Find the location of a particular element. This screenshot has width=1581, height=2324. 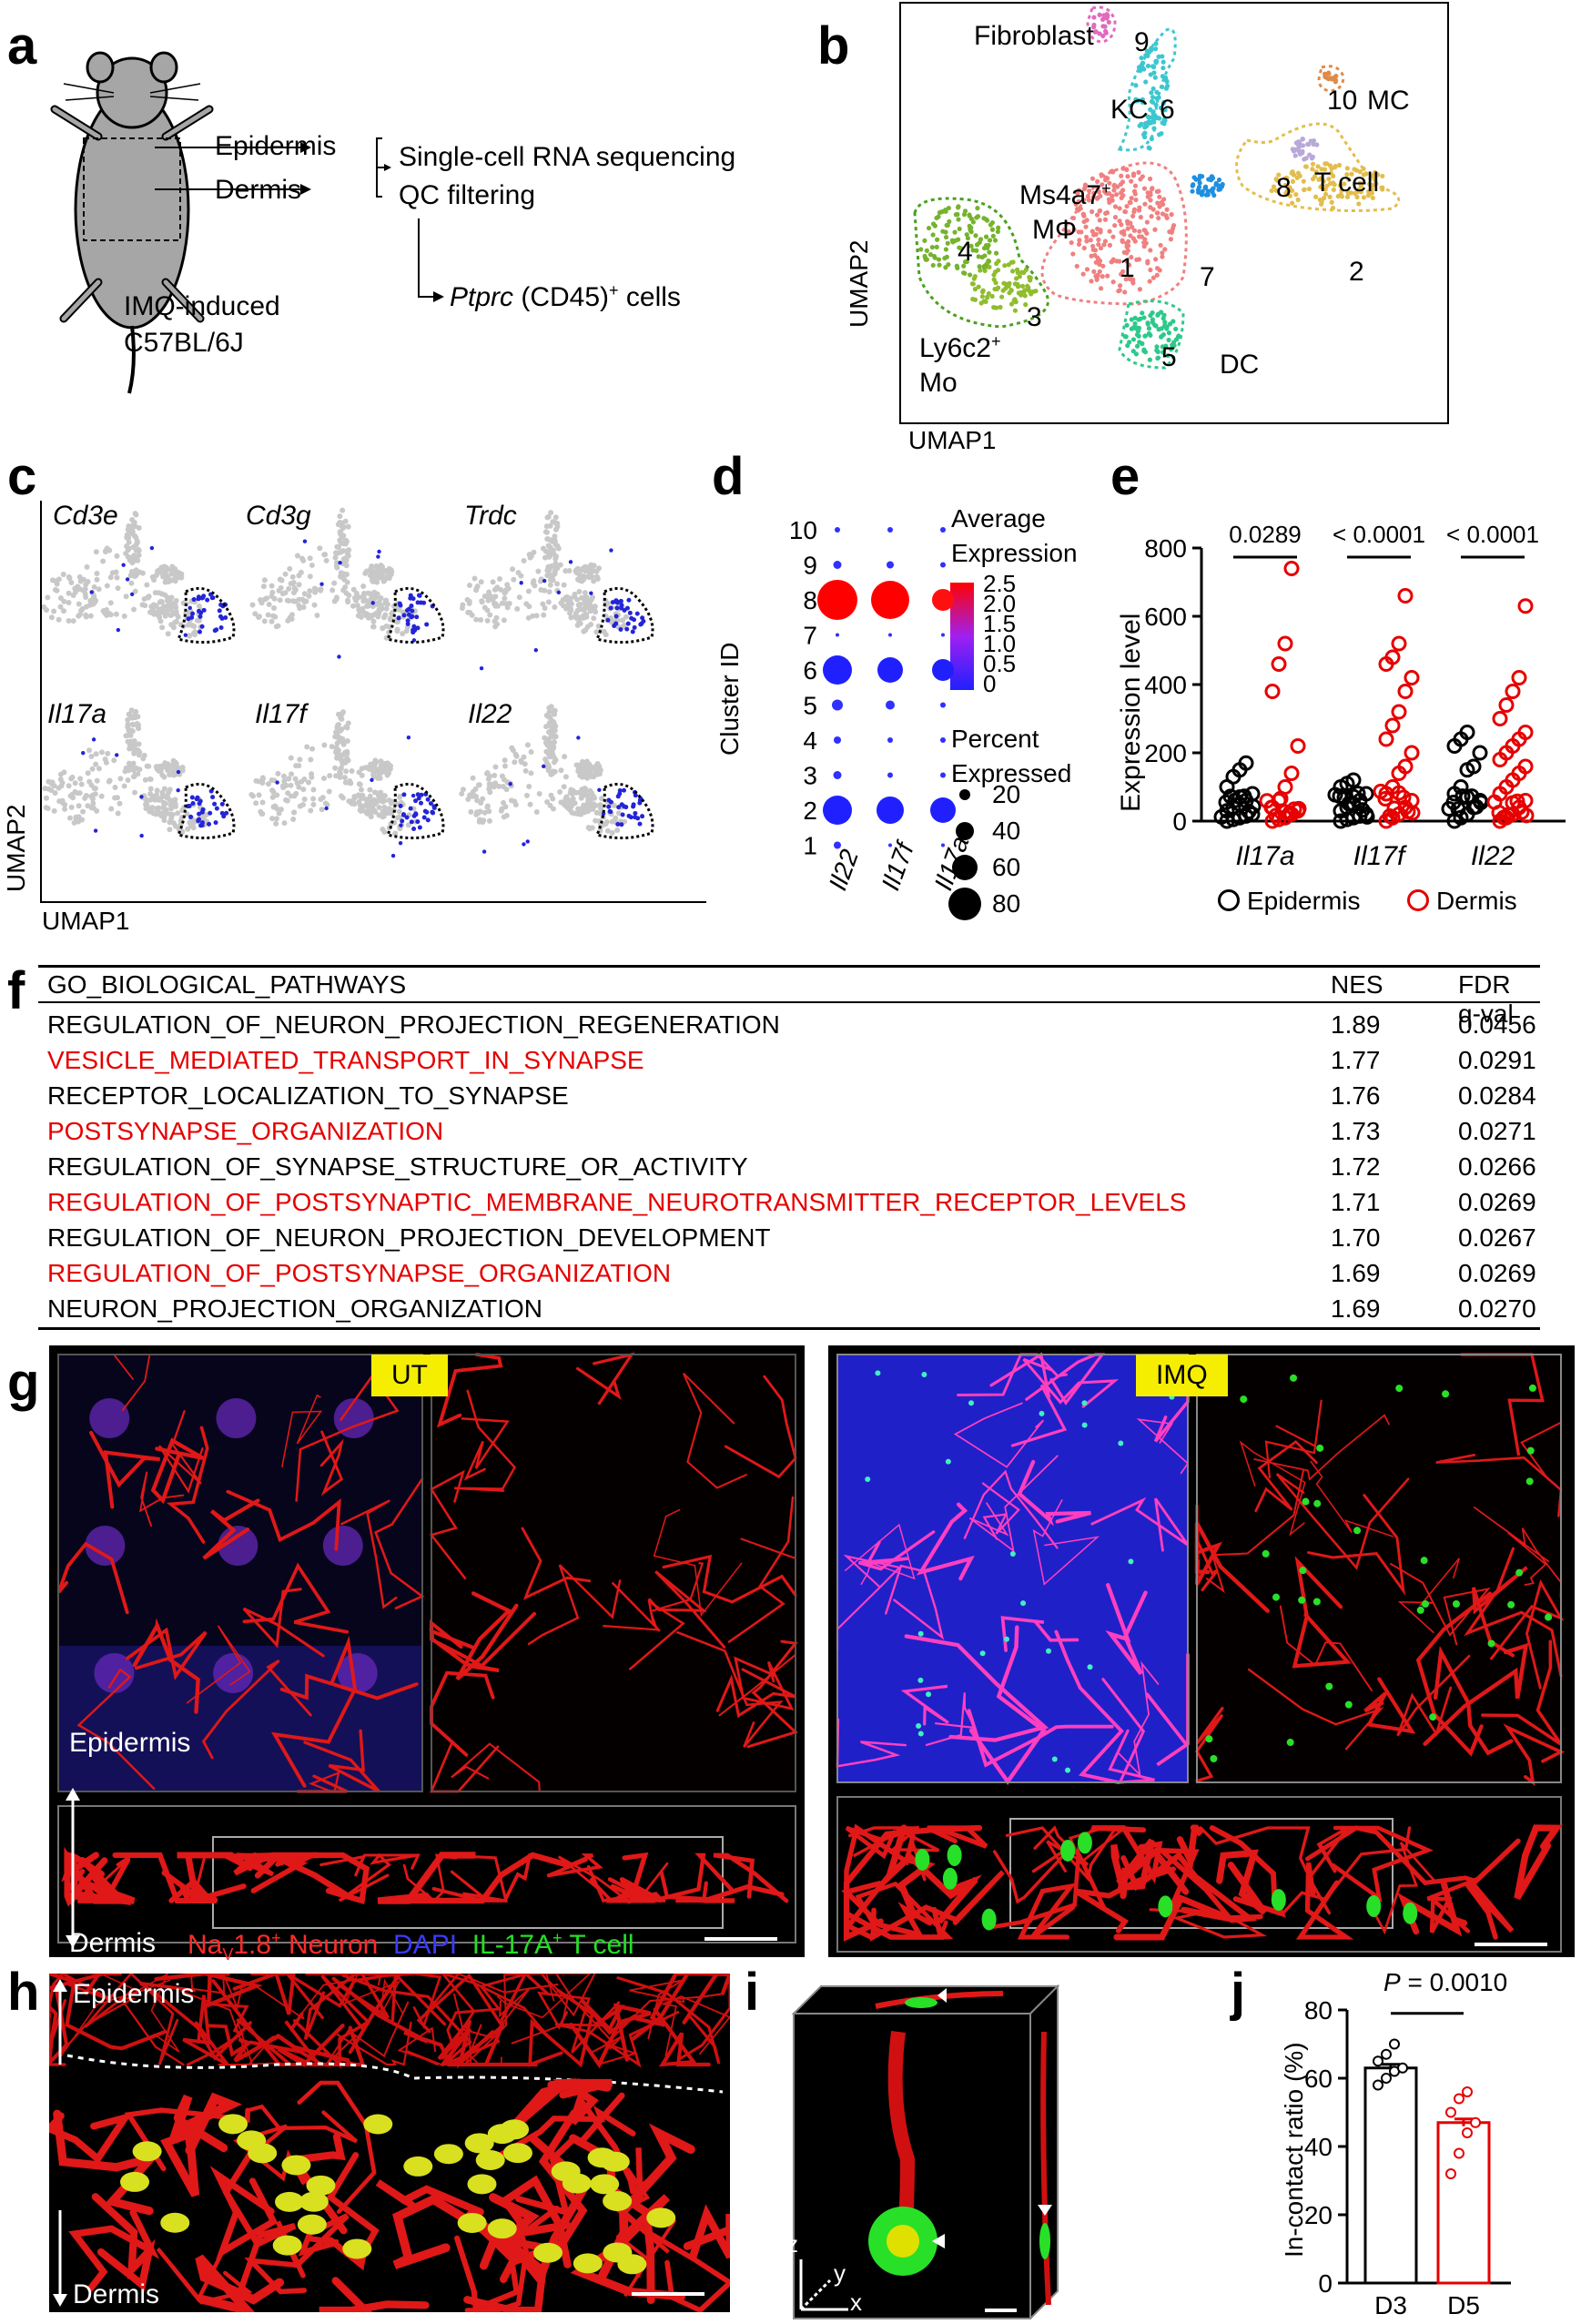

label-model-1: IMQ-induced is located at coordinates (202, 306).